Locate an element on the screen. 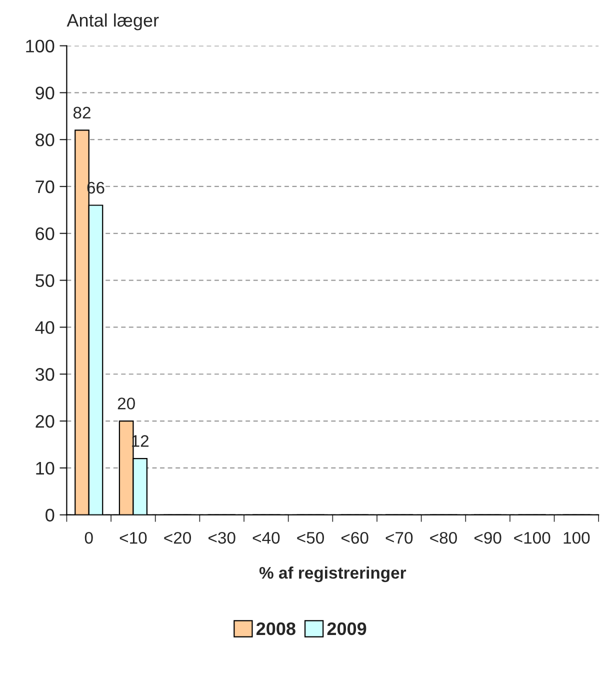  legend-label: 2008 is located at coordinates (276, 629).